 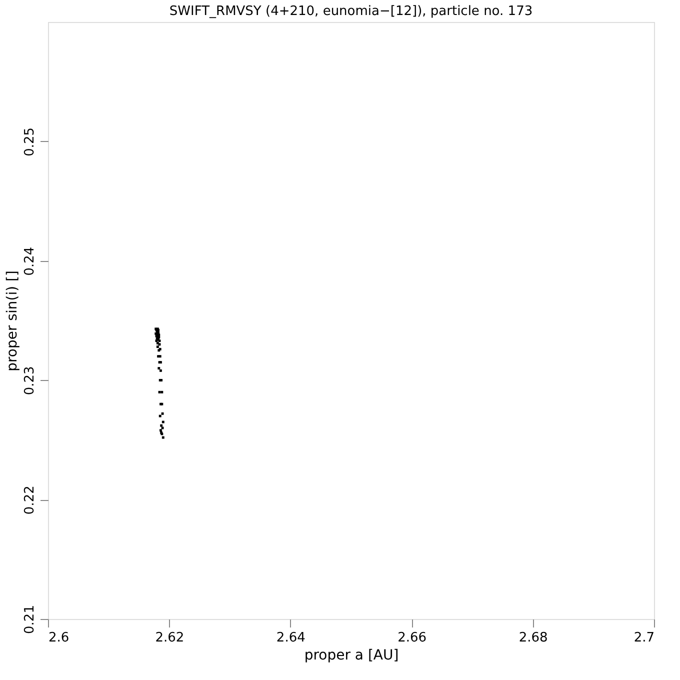 What do you see at coordinates (30, 141) in the screenshot?
I see `y-tick-label: 0.25` at bounding box center [30, 141].